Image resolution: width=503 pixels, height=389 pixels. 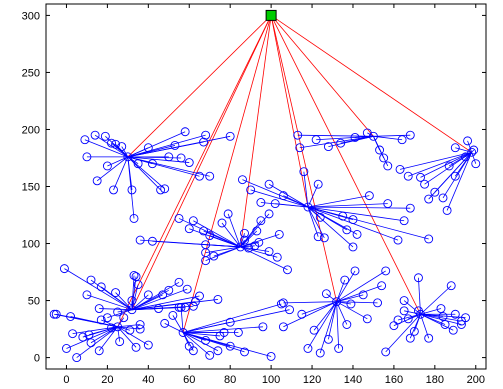 I want to click on x-tick-label: 120, so click(x=312, y=380).